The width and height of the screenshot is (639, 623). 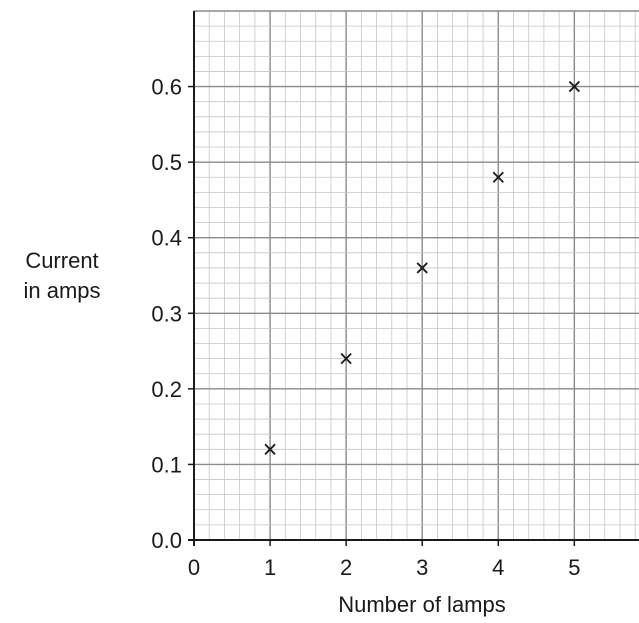 I want to click on x-tick-label: 3, so click(x=422, y=567).